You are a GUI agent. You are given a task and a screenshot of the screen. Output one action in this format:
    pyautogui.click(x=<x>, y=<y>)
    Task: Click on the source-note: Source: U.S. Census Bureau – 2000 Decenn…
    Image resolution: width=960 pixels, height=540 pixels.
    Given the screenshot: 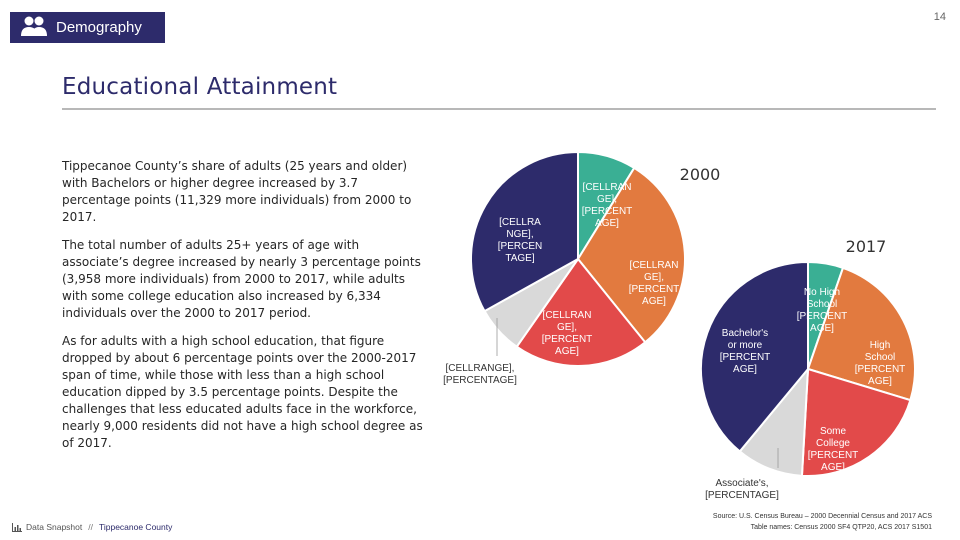 What is the action you would take?
    pyautogui.click(x=782, y=522)
    